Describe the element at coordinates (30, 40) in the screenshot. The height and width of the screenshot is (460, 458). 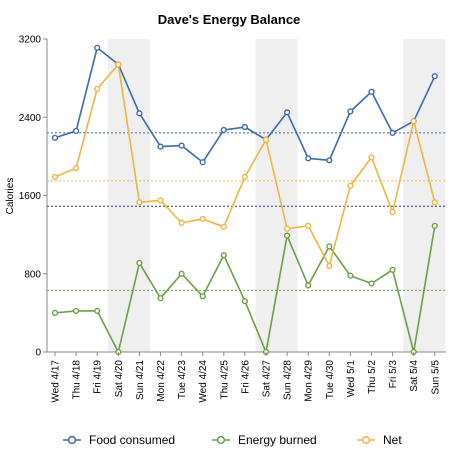
I see `y-tick-label: 3200` at that location.